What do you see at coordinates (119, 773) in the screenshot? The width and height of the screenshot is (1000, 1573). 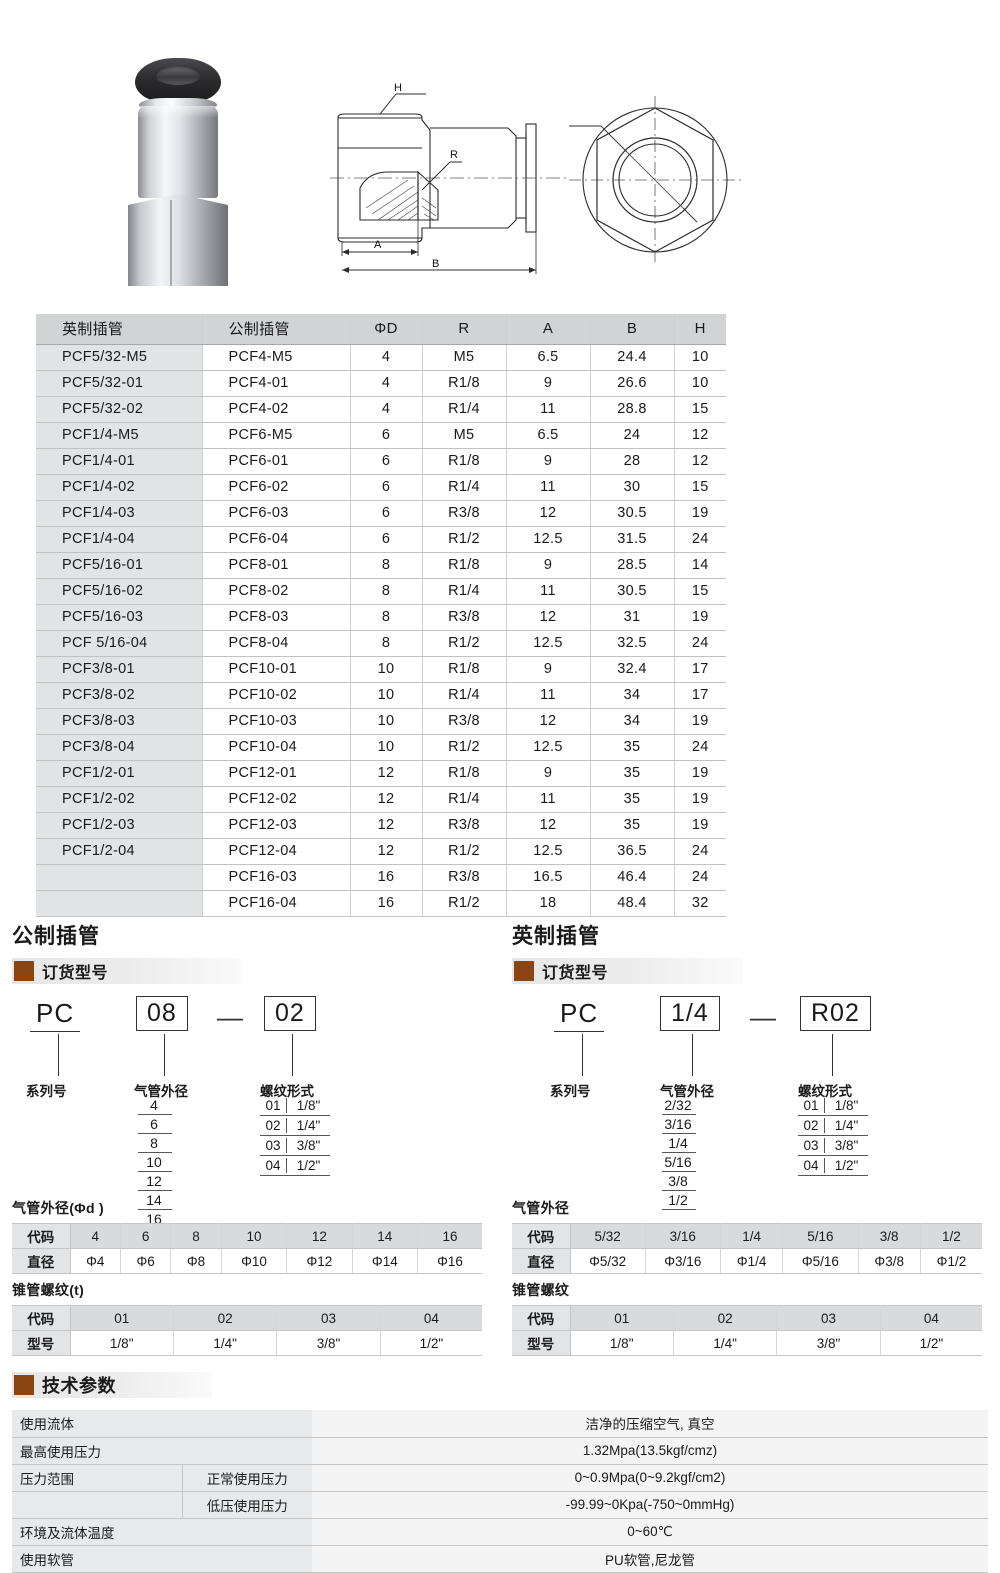 I see `table-cell: PCF1/2-01` at bounding box center [119, 773].